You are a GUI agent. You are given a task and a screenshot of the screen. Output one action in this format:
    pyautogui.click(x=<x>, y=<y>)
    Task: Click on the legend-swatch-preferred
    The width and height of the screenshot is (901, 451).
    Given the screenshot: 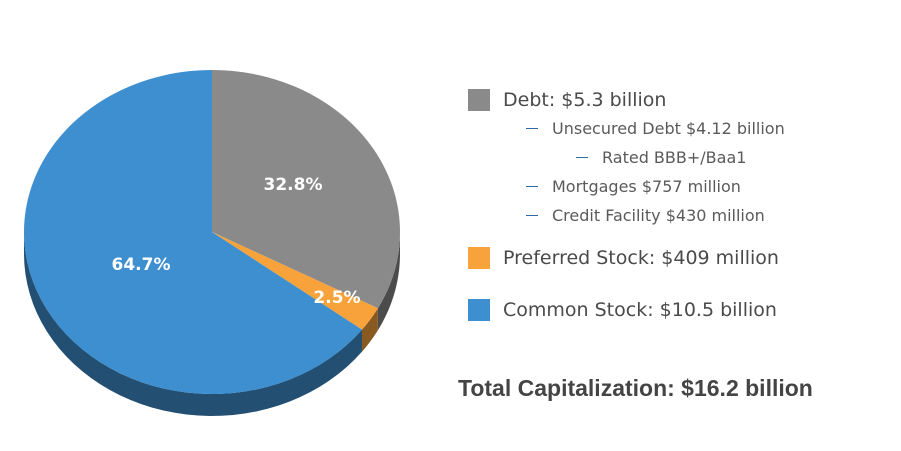 What is the action you would take?
    pyautogui.click(x=479, y=258)
    